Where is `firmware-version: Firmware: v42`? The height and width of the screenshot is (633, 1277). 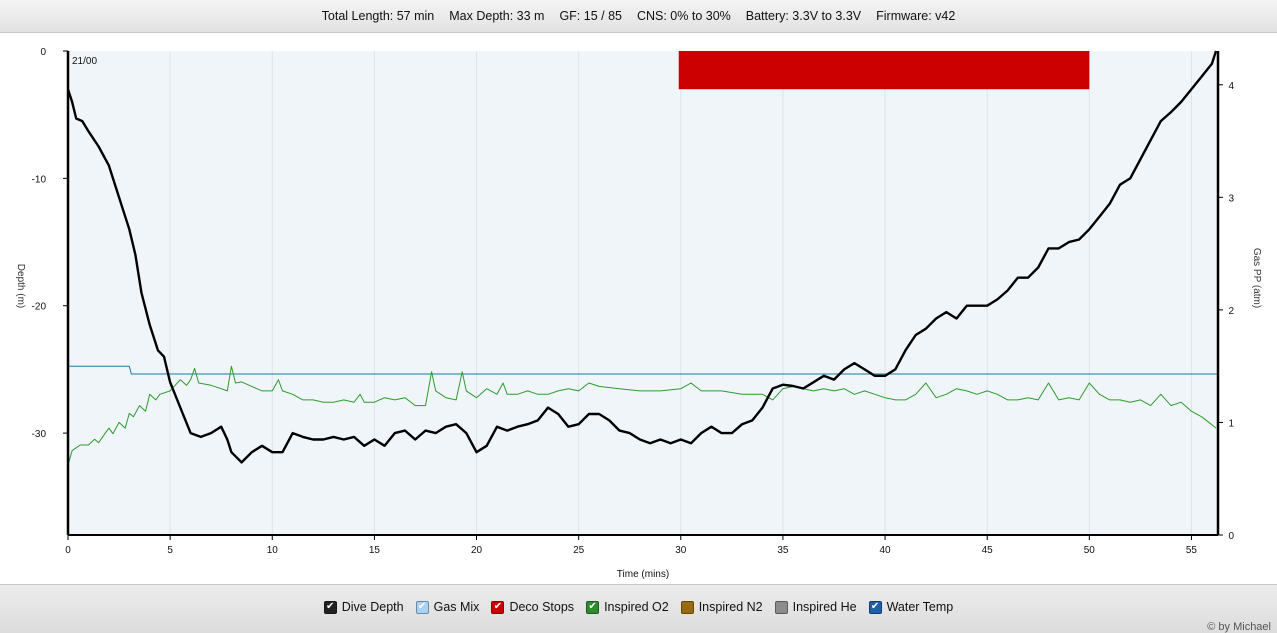 firmware-version: Firmware: v42 is located at coordinates (916, 16).